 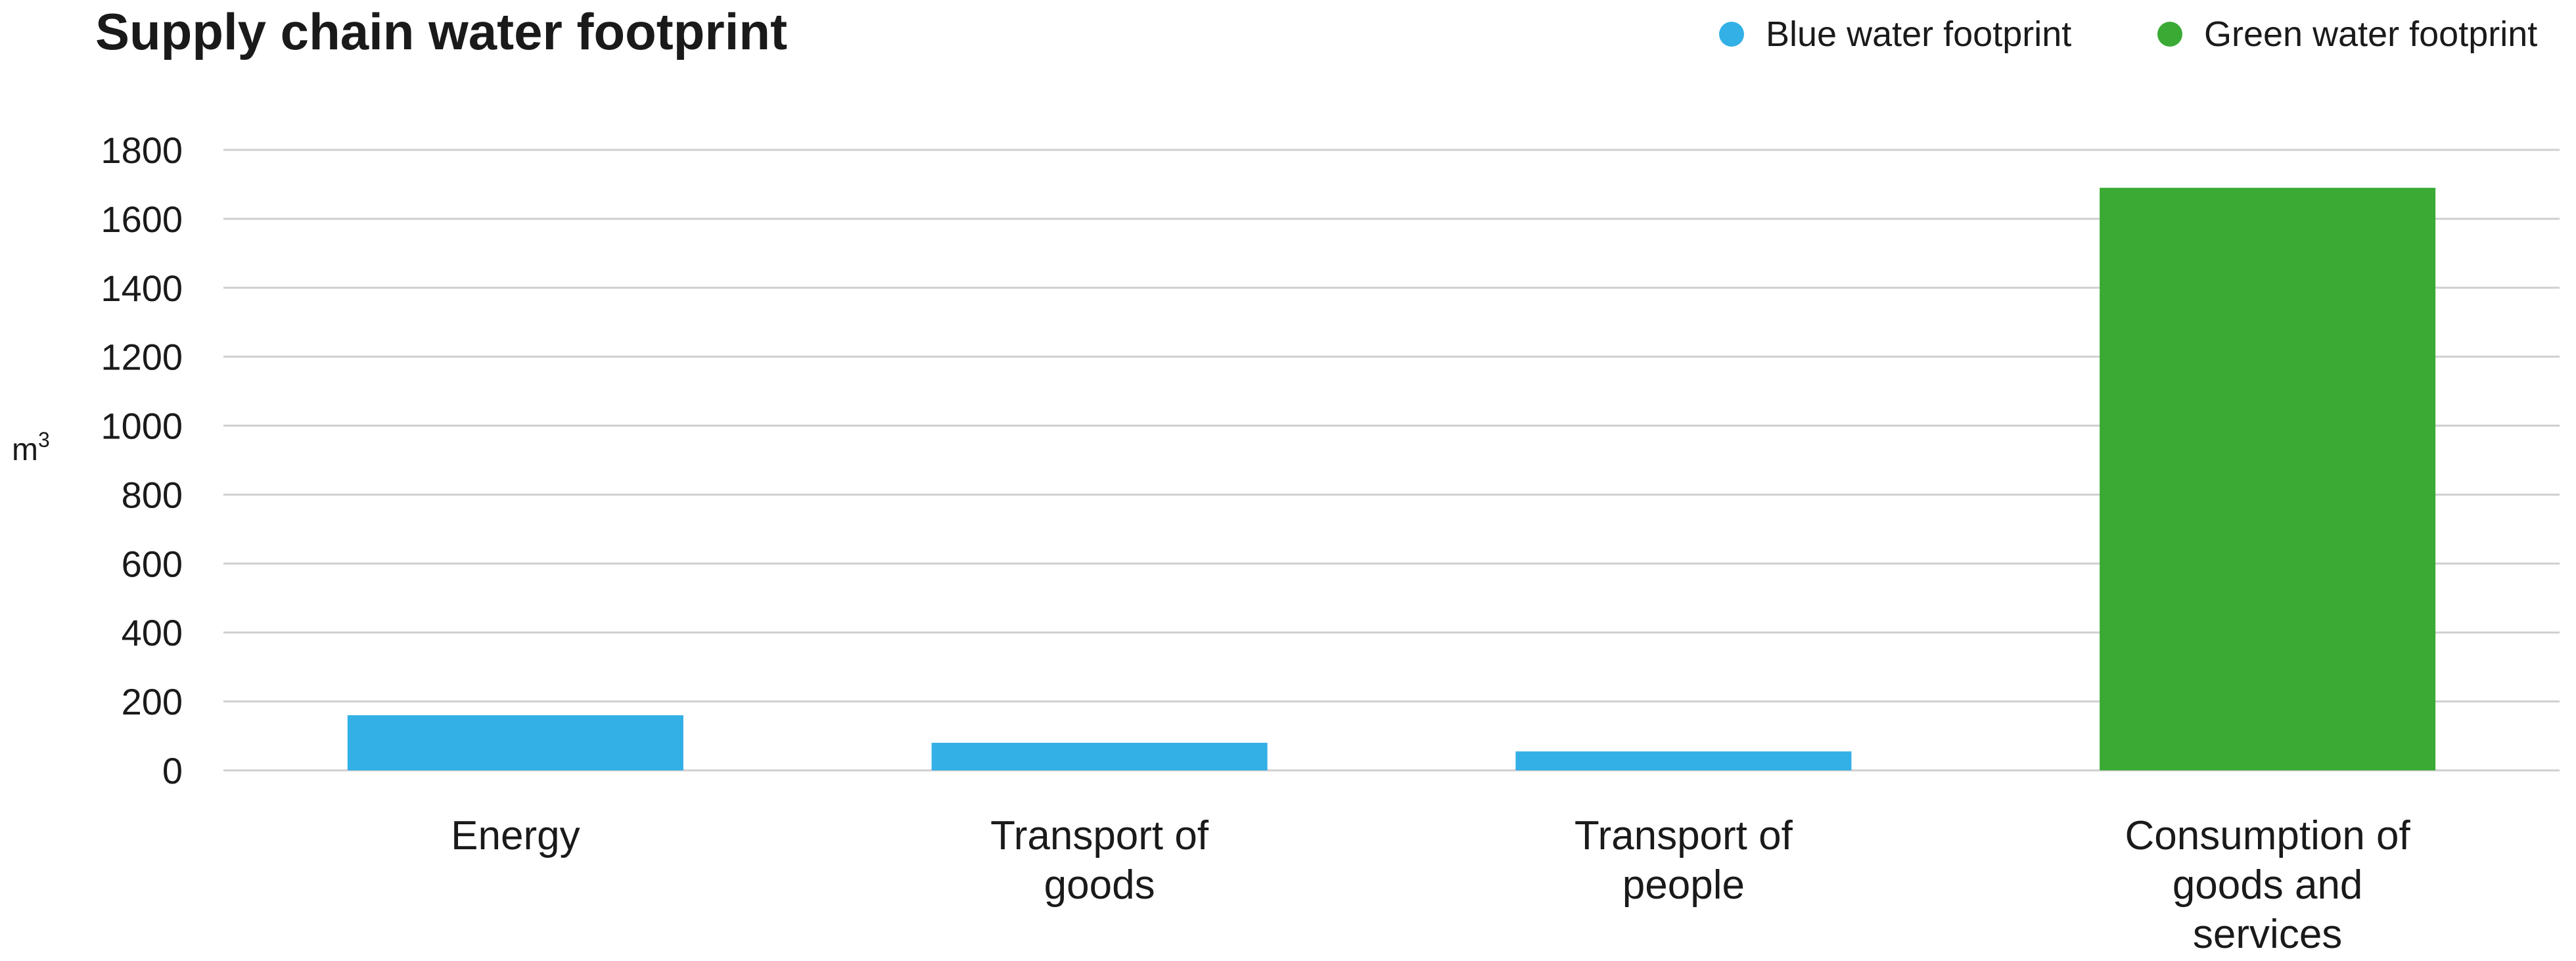 What do you see at coordinates (142, 288) in the screenshot?
I see `y-tick-label: 1400` at bounding box center [142, 288].